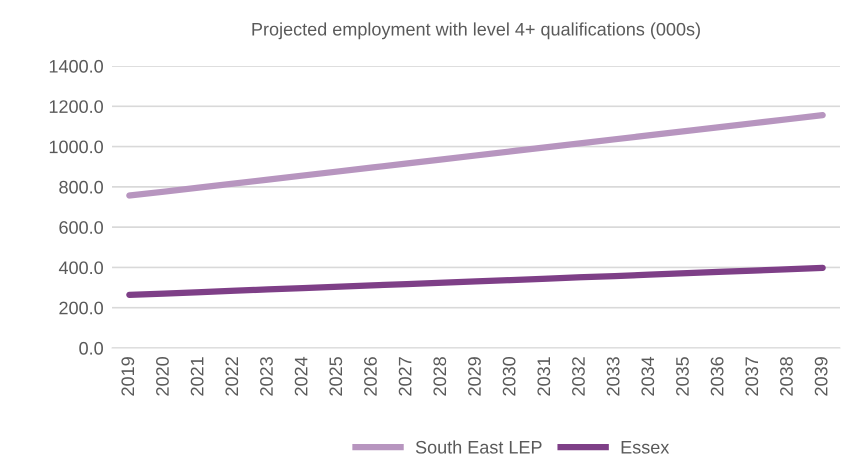  I want to click on x-tick-label: 2039, so click(821, 376).